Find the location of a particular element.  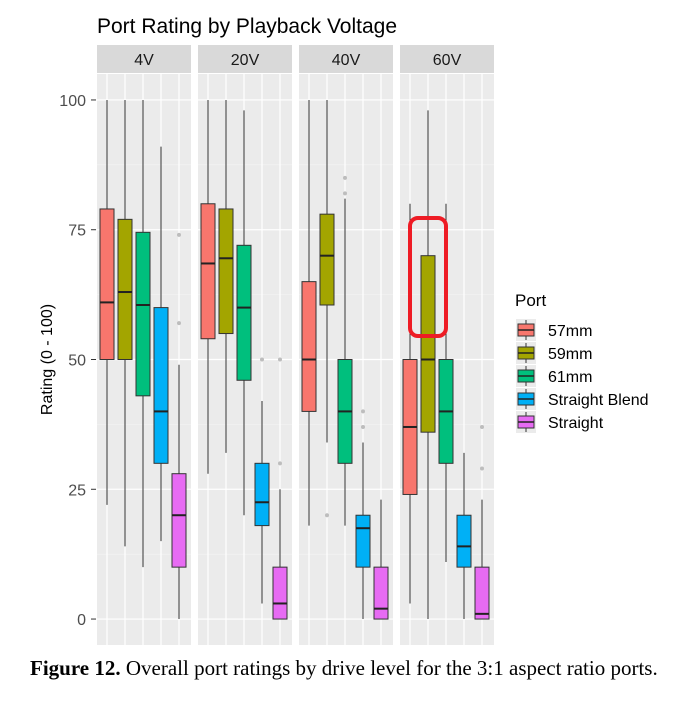

legend-label: Straight is located at coordinates (576, 423).